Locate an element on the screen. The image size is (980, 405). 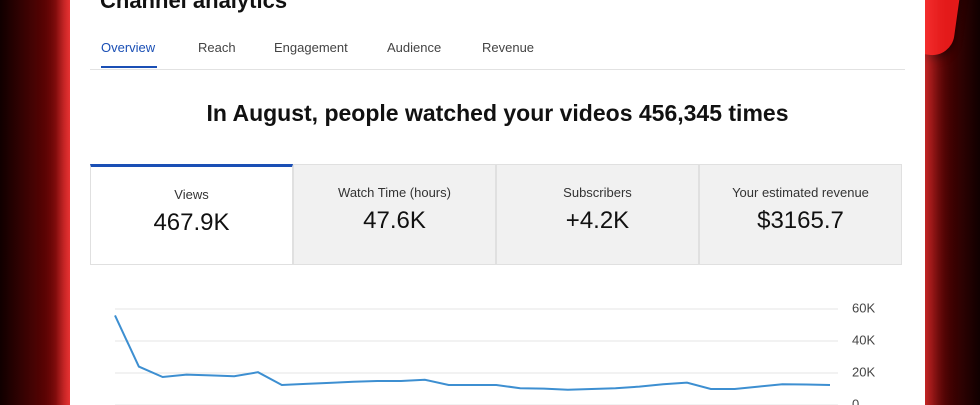
metric-card: Your estimated revenue $3165.7 is located at coordinates (800, 214).